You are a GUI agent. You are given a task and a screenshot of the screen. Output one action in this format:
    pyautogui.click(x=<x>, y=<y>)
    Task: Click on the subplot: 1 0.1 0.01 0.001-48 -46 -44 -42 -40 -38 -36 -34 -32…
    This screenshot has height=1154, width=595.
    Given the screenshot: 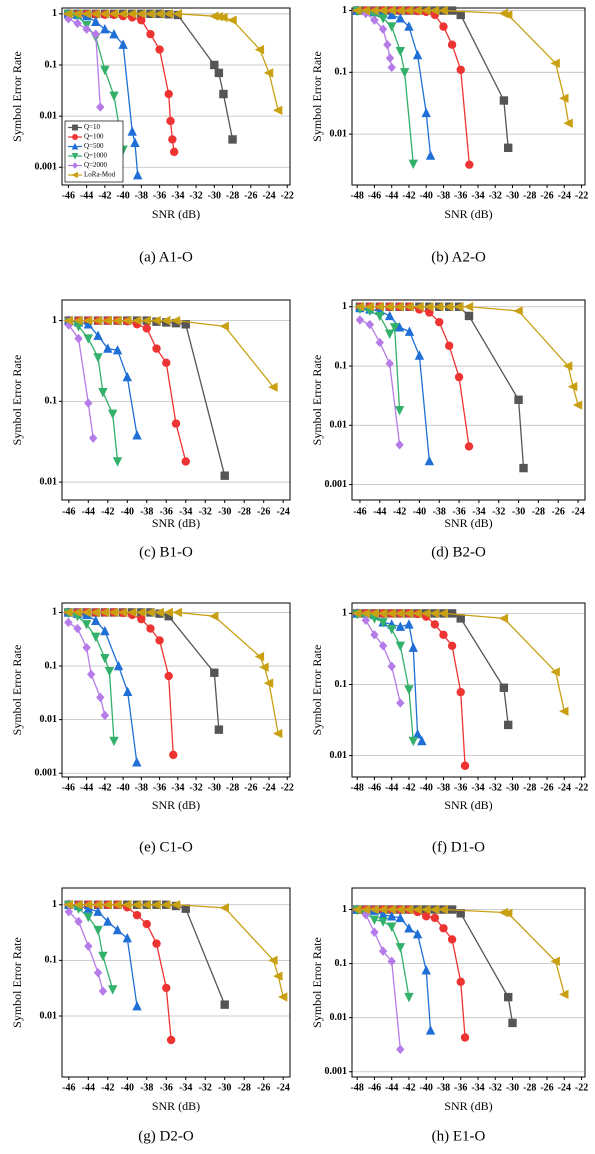 What is the action you would take?
    pyautogui.click(x=449, y=1015)
    